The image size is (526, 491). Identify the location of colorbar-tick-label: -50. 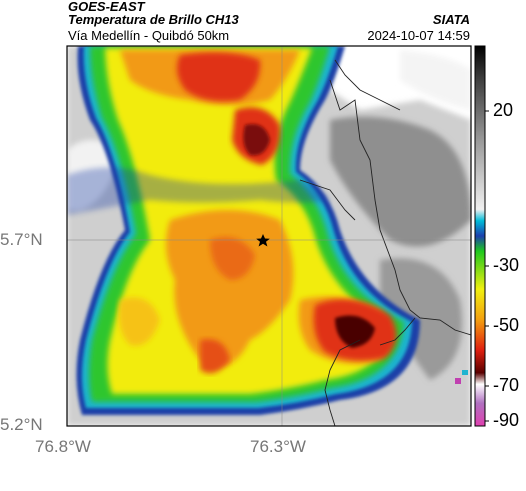
(506, 325).